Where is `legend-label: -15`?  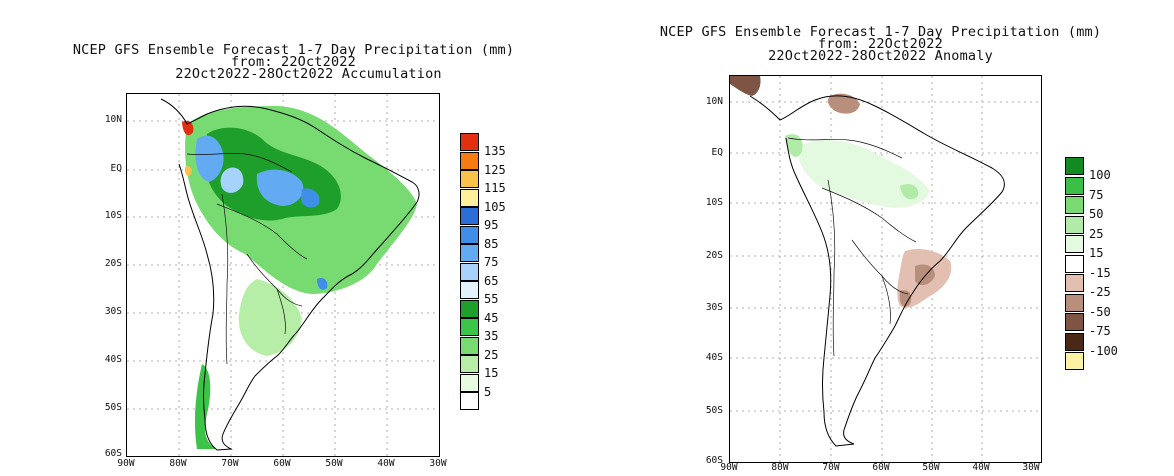 legend-label: -15 is located at coordinates (1100, 272).